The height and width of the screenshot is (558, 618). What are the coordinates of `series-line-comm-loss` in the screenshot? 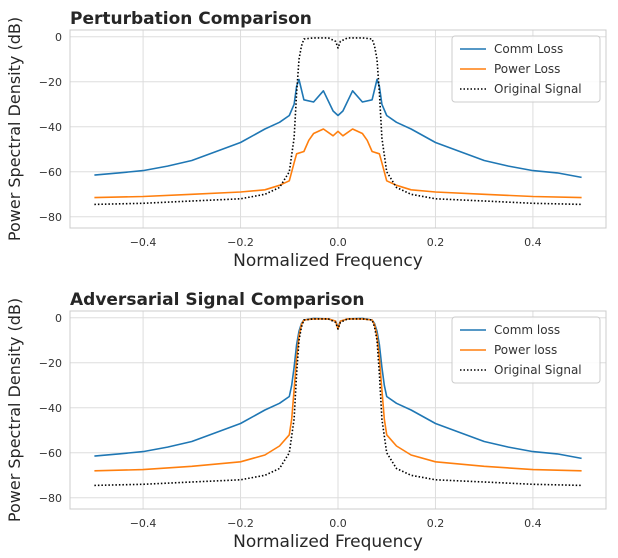 It's located at (338, 128).